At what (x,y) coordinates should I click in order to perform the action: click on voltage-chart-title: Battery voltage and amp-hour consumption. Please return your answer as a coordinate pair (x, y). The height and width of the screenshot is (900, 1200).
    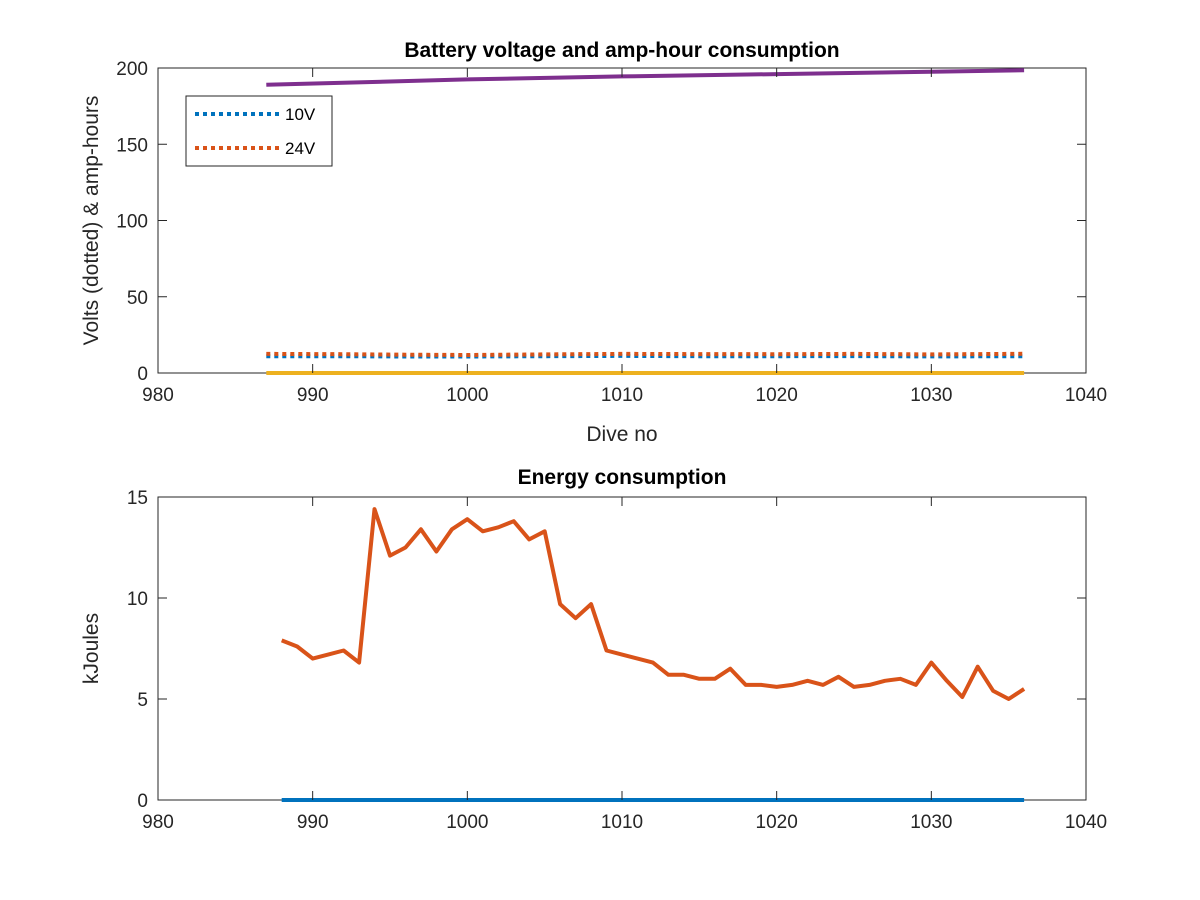
    Looking at the image, I should click on (621, 50).